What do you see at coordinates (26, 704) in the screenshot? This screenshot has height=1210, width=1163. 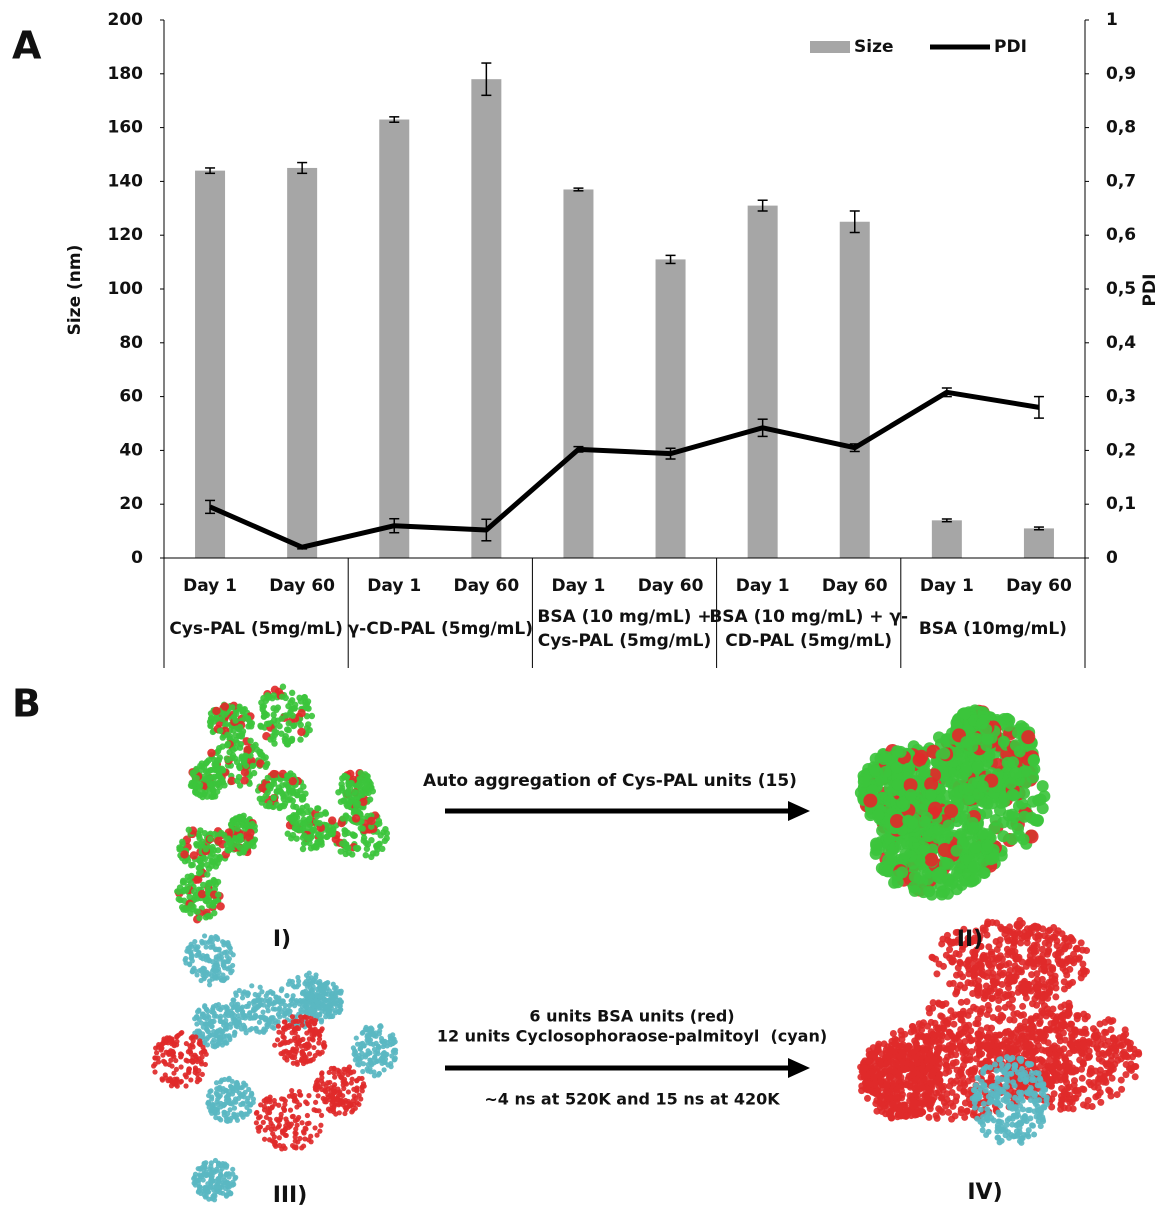 I see `panel-label: B` at bounding box center [26, 704].